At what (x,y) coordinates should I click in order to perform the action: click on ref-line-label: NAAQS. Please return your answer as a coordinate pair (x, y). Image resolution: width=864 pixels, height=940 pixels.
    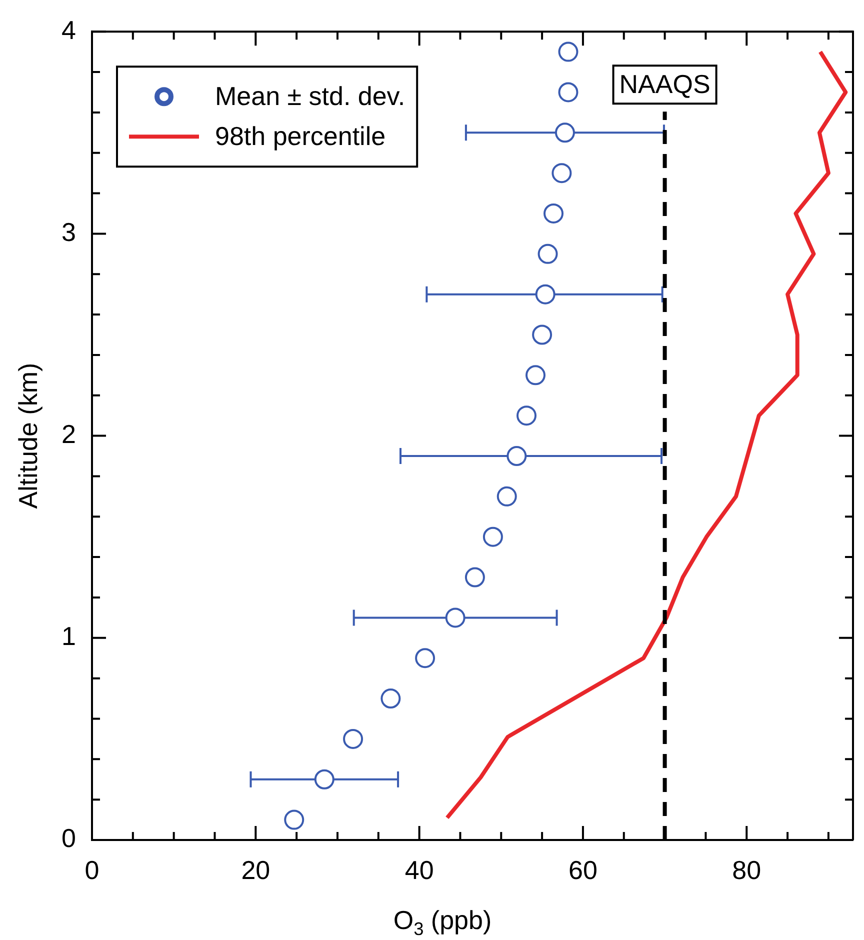
    Looking at the image, I should click on (664, 83).